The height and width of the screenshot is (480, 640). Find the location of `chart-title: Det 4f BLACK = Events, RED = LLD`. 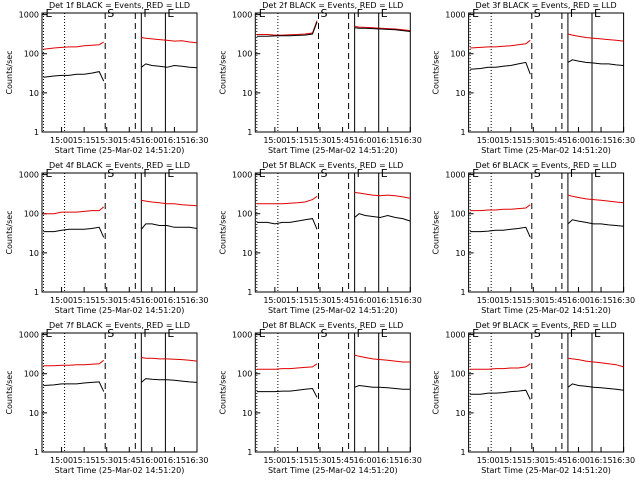

chart-title: Det 4f BLACK = Events, RED = LLD is located at coordinates (119, 165).